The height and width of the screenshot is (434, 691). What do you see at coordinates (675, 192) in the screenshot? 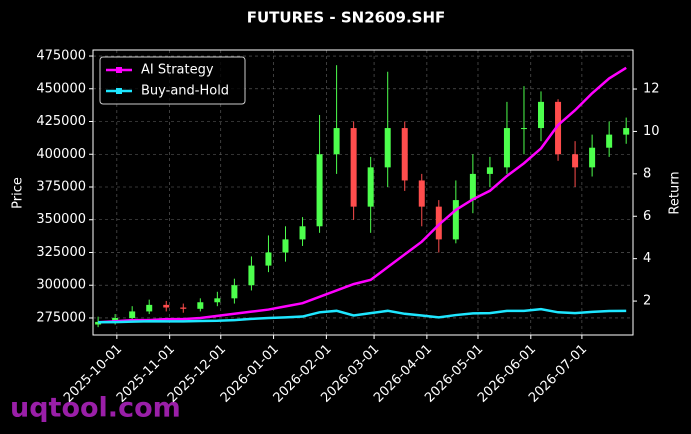
I see `y2-axis-label: Return` at bounding box center [675, 192].